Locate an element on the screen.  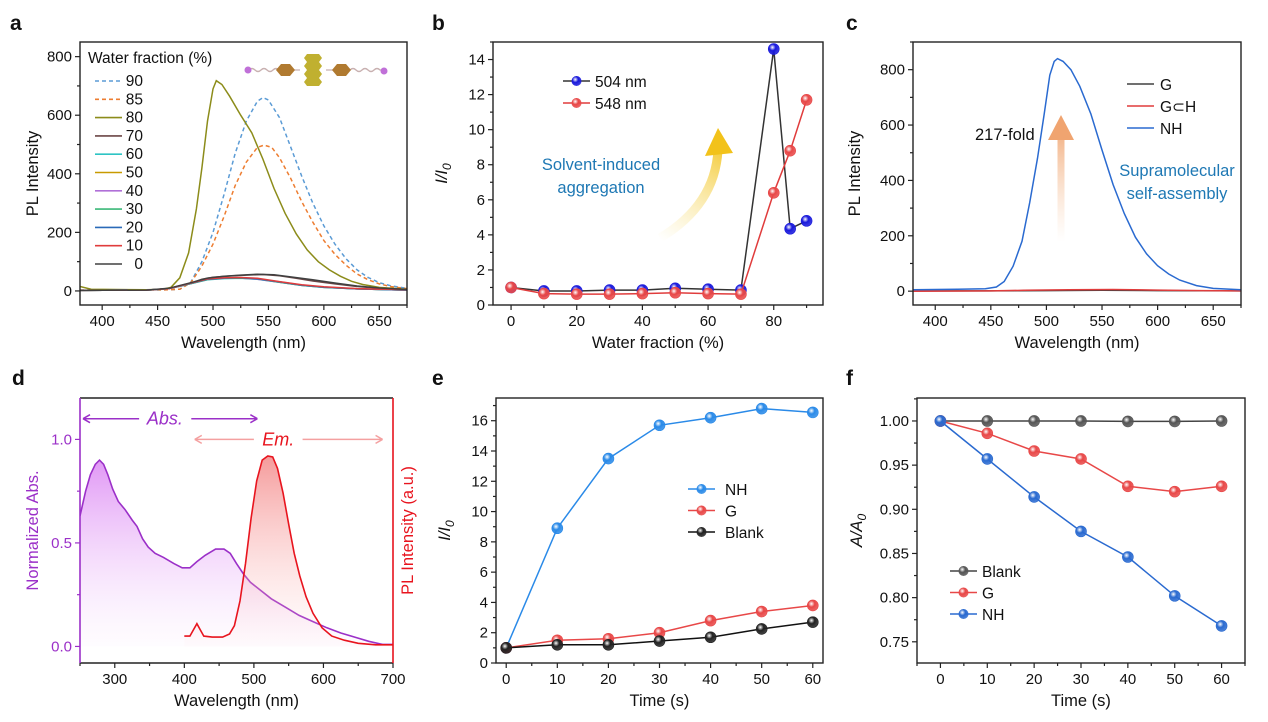
abs-range-arrow: Abs. is located at coordinates (170, 418).